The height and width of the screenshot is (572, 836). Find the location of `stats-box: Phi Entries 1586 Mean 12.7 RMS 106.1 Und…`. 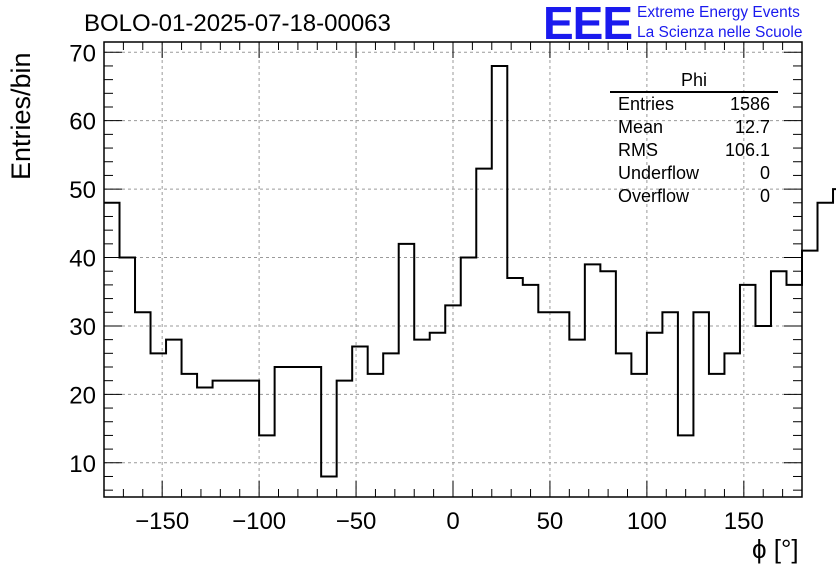

stats-box: Phi Entries 1586 Mean 12.7 RMS 106.1 Und… is located at coordinates (694, 139).